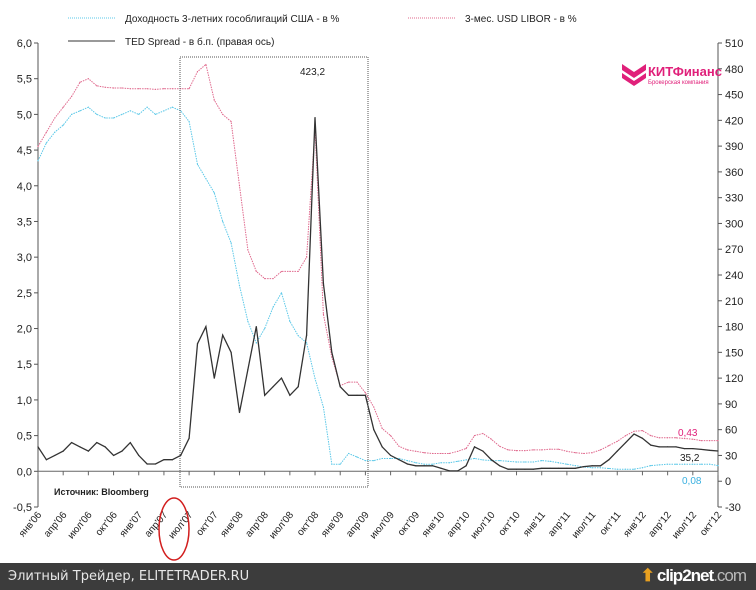  What do you see at coordinates (24, 294) in the screenshot?
I see `left-tick-label: 2,5` at bounding box center [24, 294].